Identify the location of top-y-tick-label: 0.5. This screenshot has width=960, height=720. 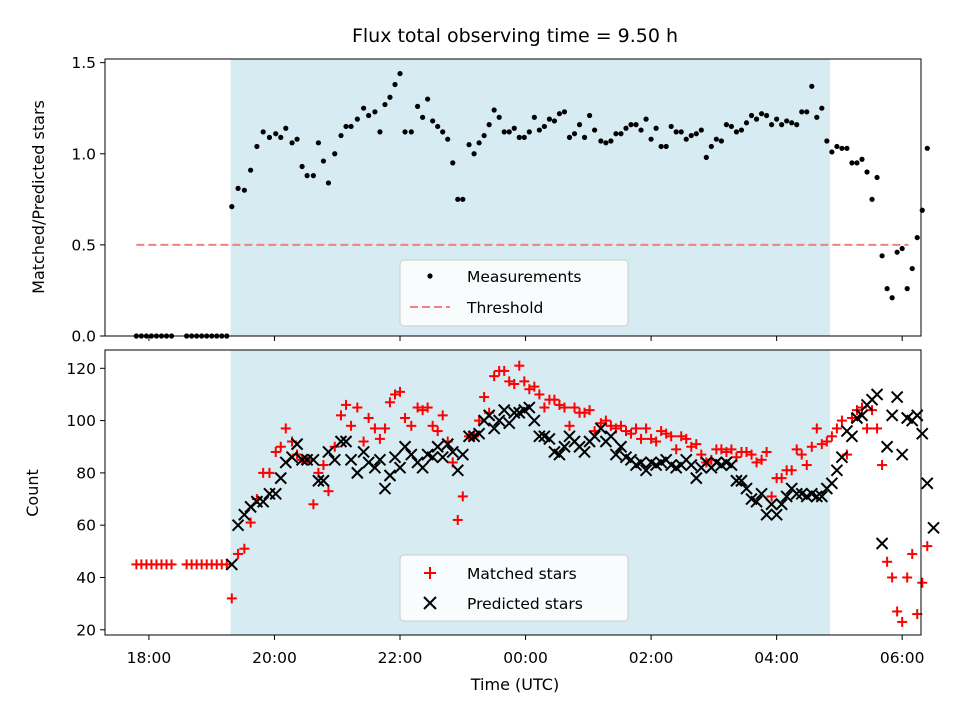
(83, 245).